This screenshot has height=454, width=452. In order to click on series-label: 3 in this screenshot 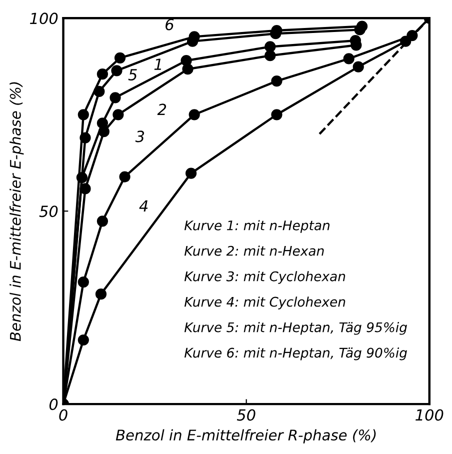, I will do `click(139, 136)`.